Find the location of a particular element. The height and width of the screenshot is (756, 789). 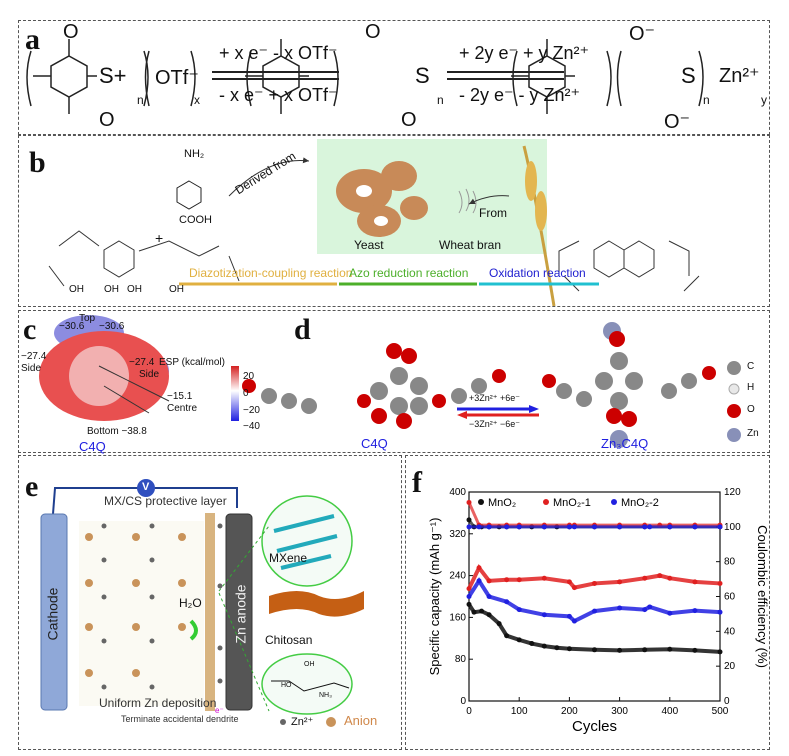

wheat-bran-label: Wheat bran is located at coordinates (470, 245).